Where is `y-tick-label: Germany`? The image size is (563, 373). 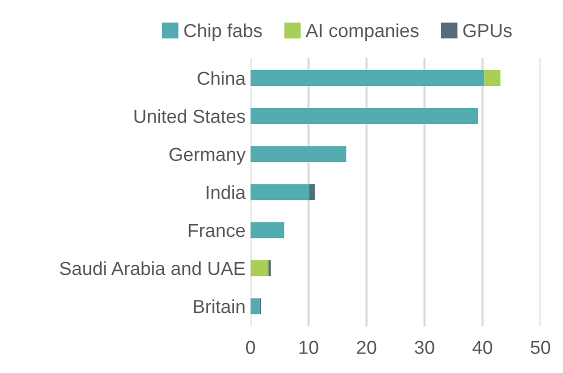
y-tick-label: Germany is located at coordinates (208, 156).